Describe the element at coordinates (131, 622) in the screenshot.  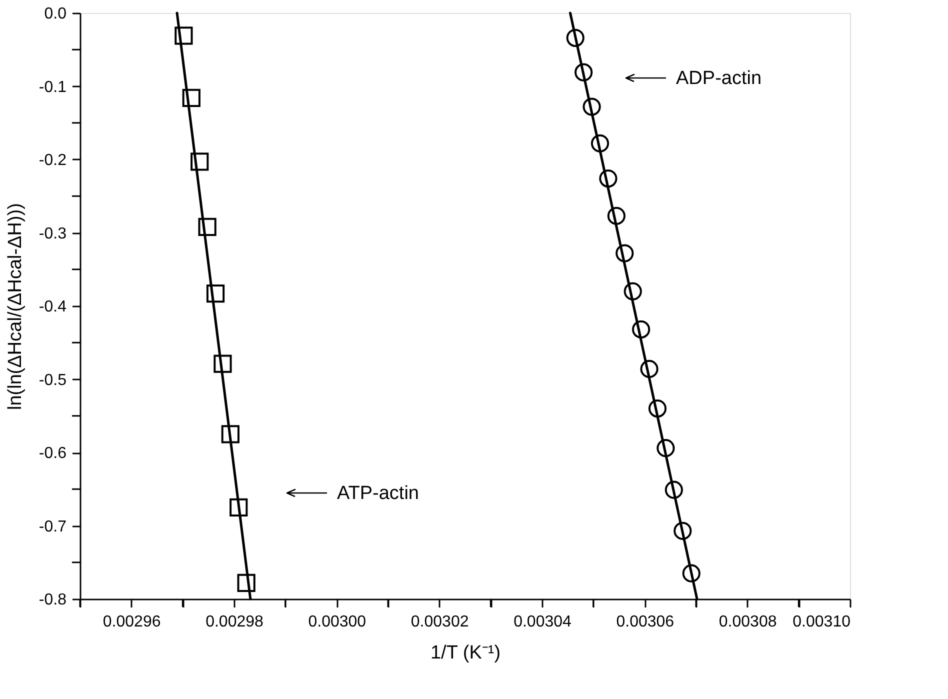
I see `x-tick-label: 0.00296` at that location.